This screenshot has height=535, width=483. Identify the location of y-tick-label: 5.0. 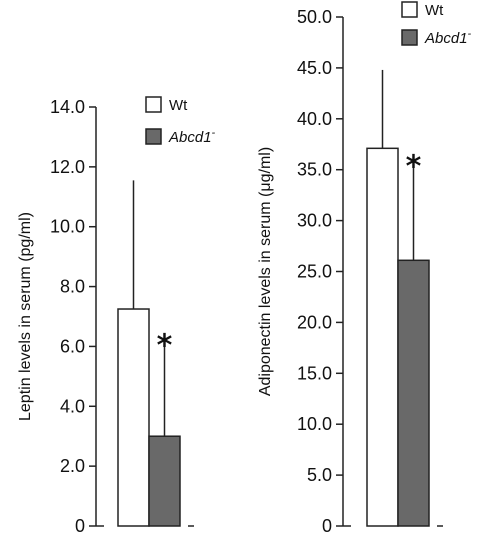
(319, 475).